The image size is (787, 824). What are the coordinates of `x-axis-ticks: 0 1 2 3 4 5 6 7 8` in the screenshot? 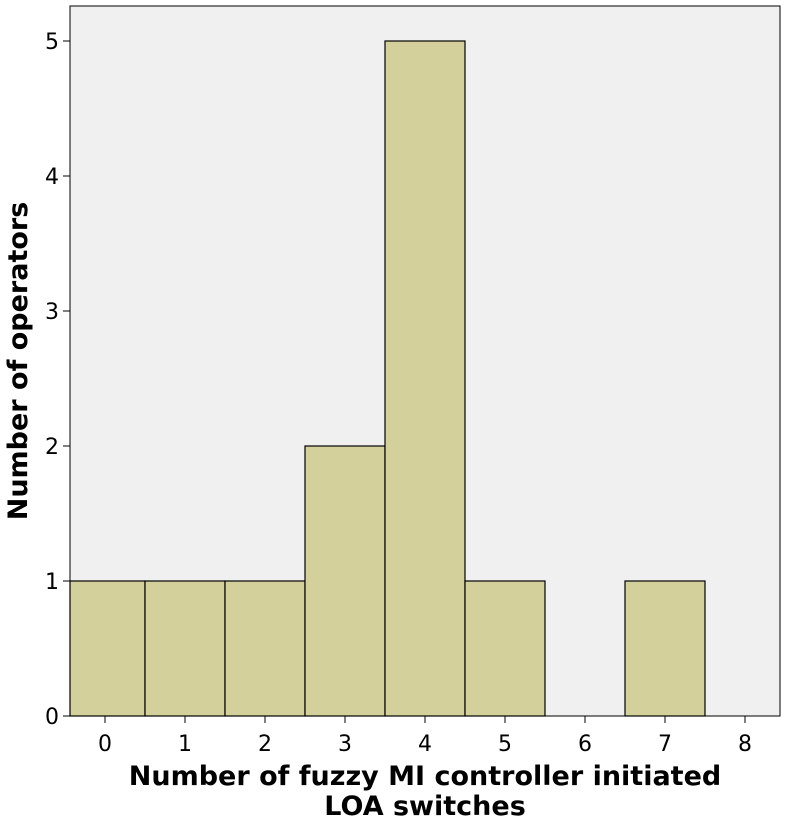 It's located at (425, 736).